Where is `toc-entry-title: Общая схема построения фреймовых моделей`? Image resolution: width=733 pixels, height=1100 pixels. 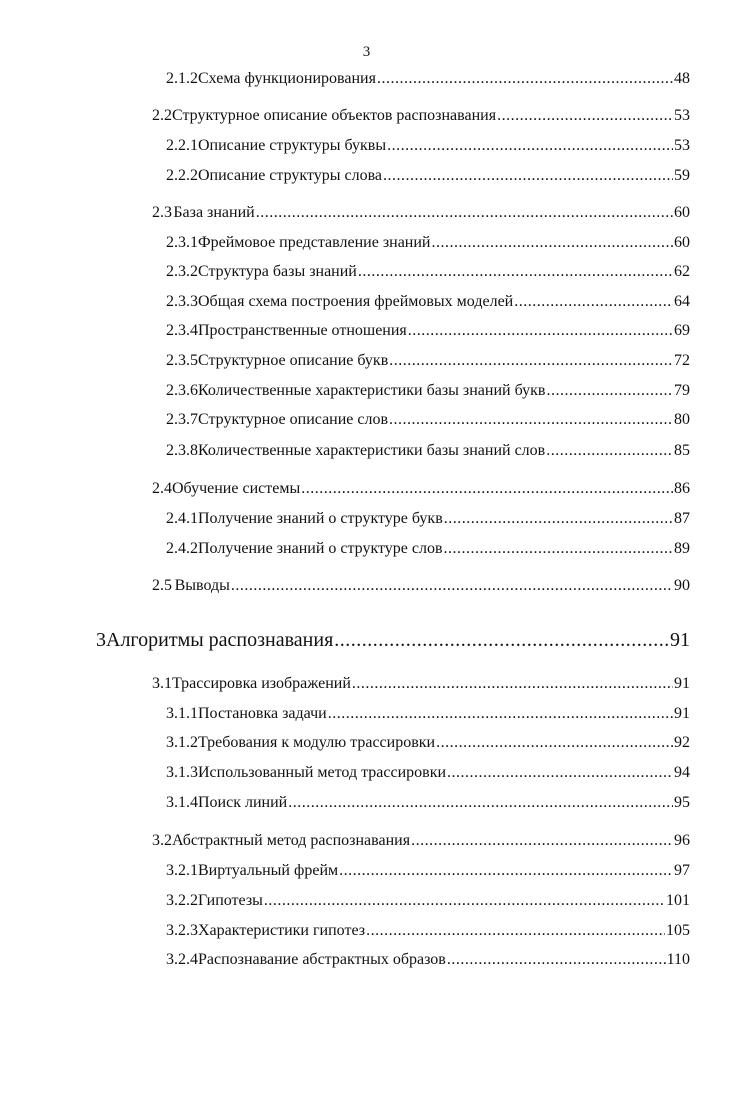 toc-entry-title: Общая схема построения фреймовых моделей is located at coordinates (356, 301).